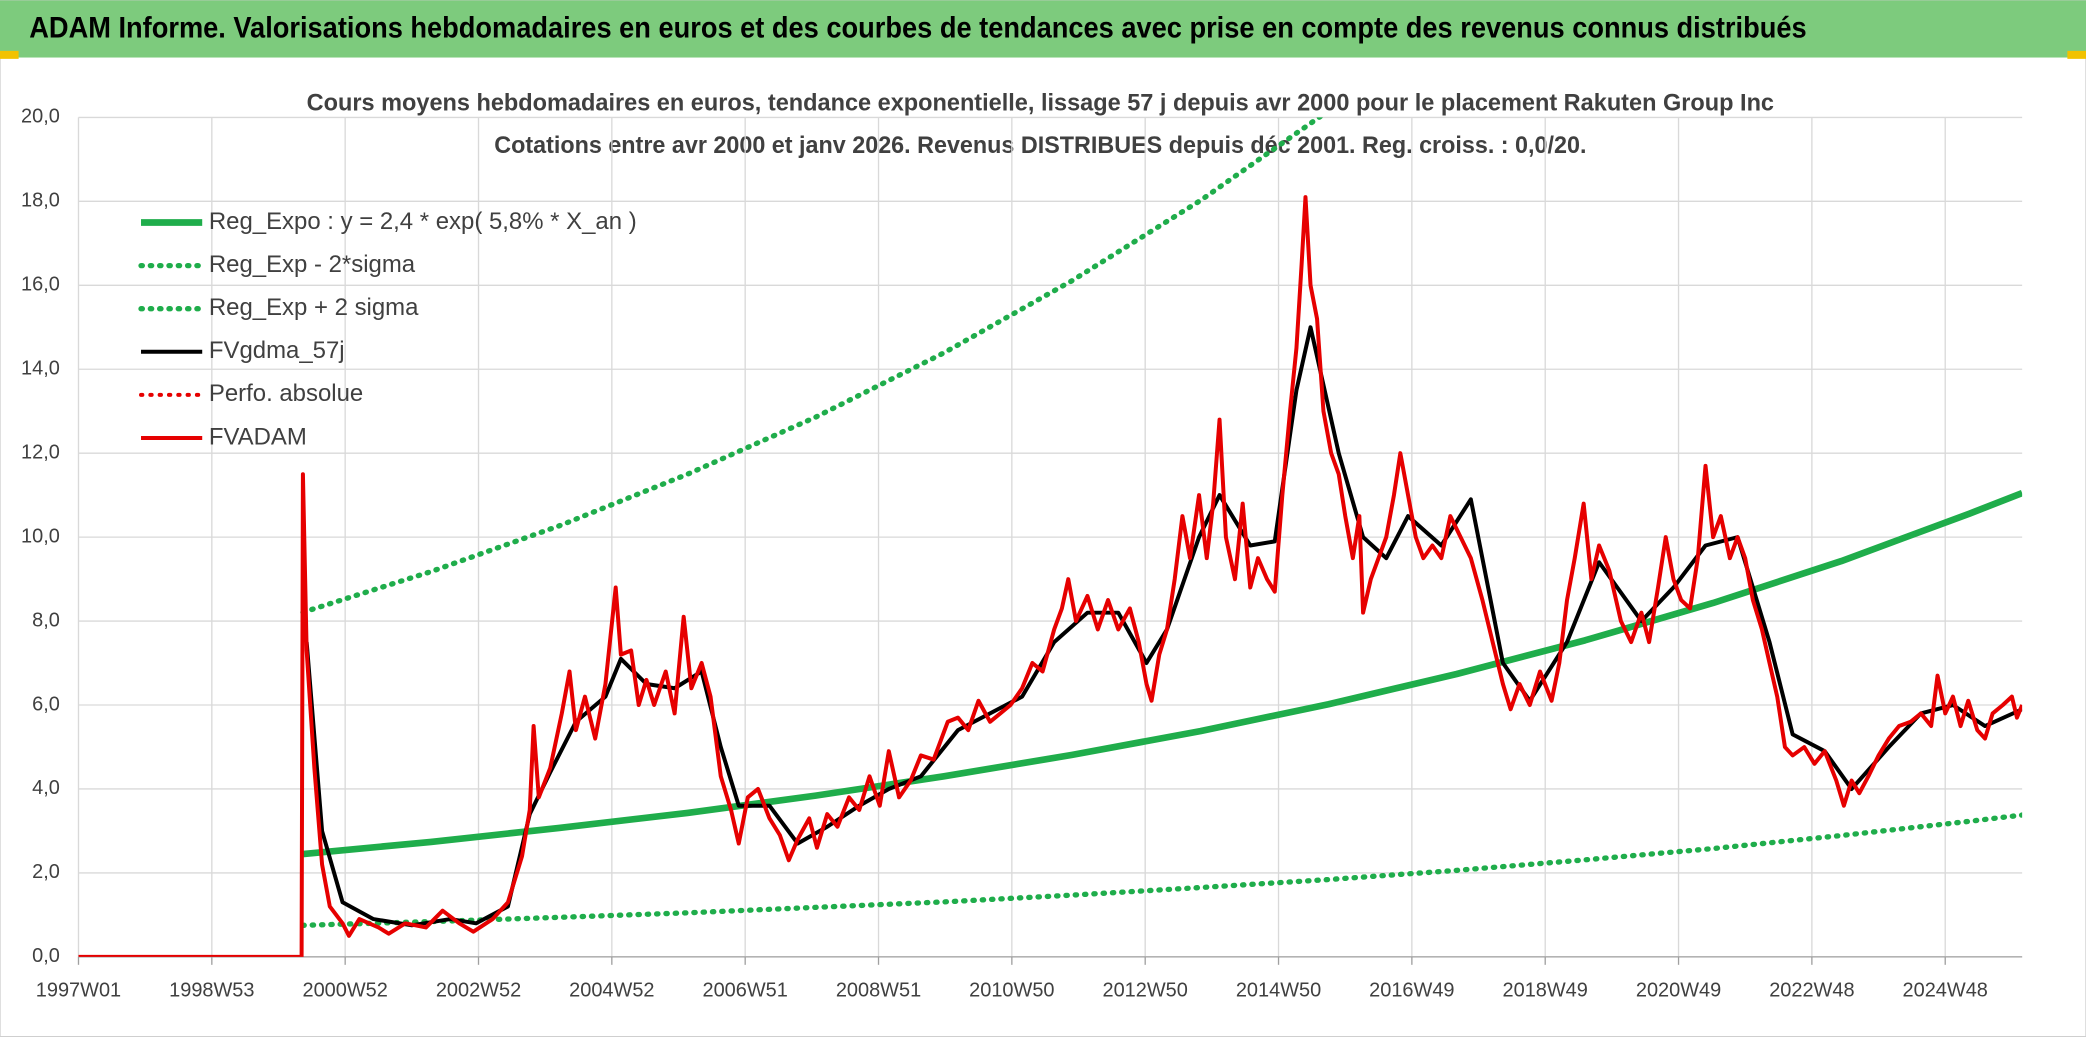 This screenshot has width=2086, height=1042. Describe the element at coordinates (1411, 991) in the screenshot. I see `x-tick-label: 2016W49` at that location.